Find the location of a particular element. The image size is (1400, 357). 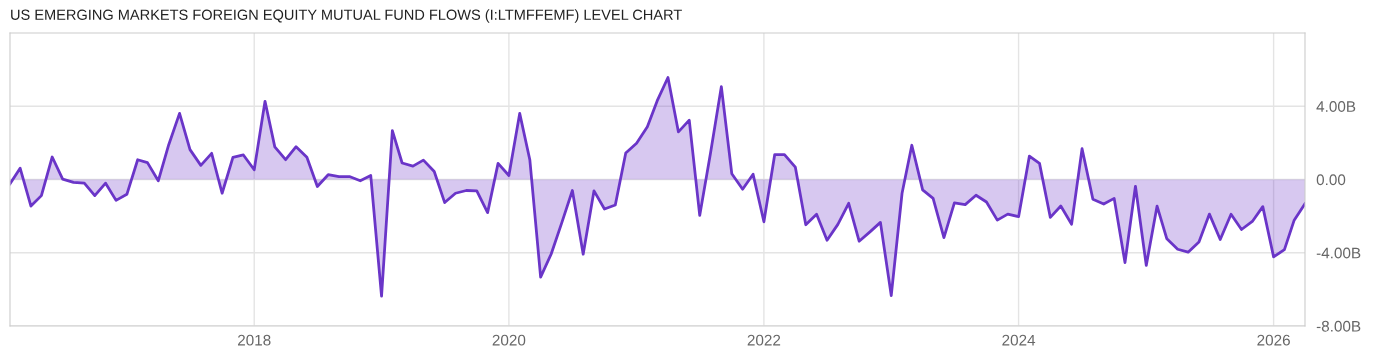

y-tick-label: -8.00B is located at coordinates (1338, 326).